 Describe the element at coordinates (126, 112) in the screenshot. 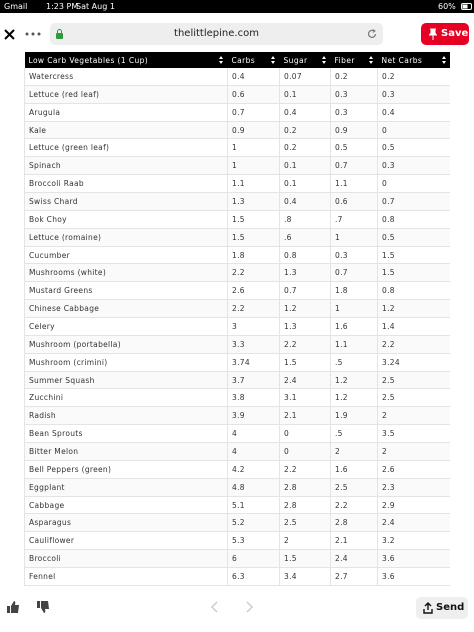

I see `vegetable-cell: Arugula` at that location.